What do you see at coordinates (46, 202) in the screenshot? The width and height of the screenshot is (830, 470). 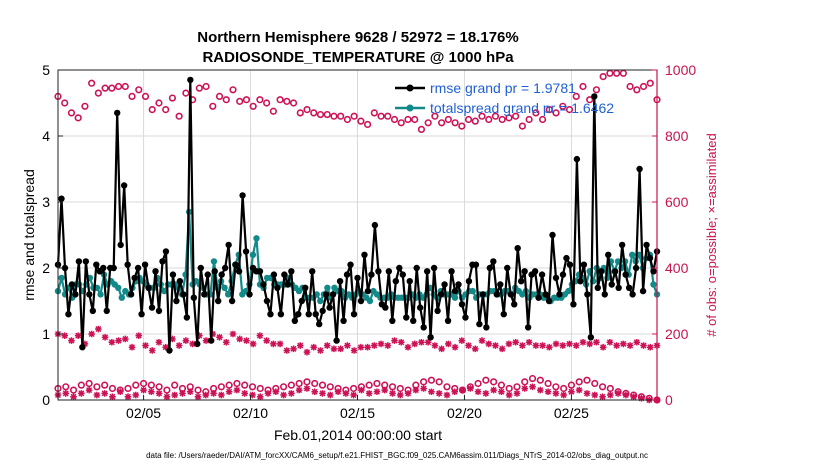 I see `y-tick-label: 3` at bounding box center [46, 202].